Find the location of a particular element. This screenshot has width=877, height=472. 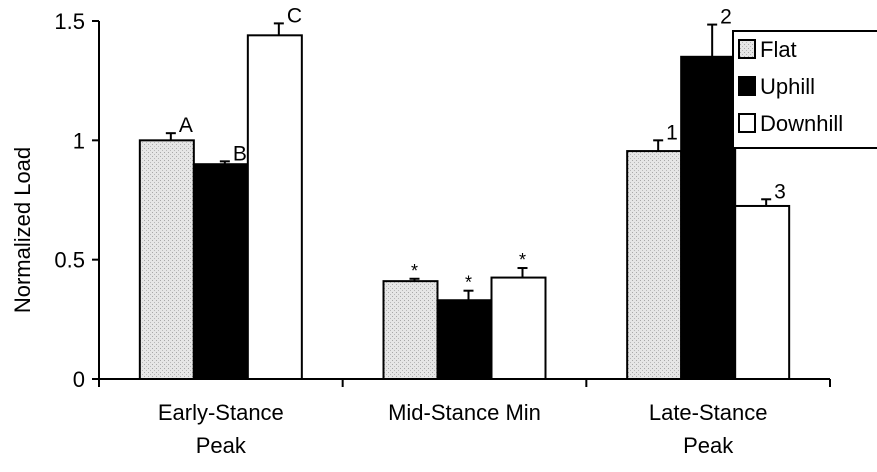

legend-swatch-downhill is located at coordinates (747, 123).